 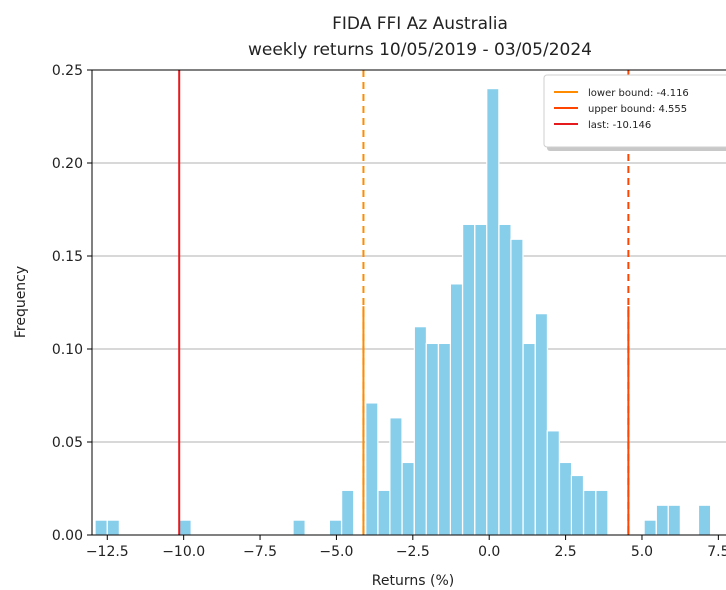 What do you see at coordinates (637, 109) in the screenshot?
I see `legend-label-1: upper bound: 4.555` at bounding box center [637, 109].